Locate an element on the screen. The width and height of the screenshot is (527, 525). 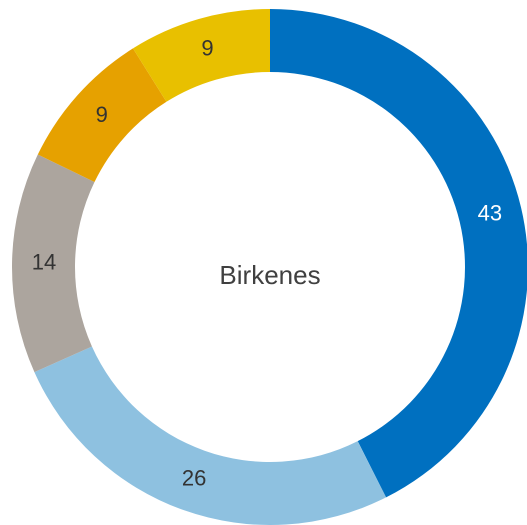
value-label: 26 is located at coordinates (194, 478).